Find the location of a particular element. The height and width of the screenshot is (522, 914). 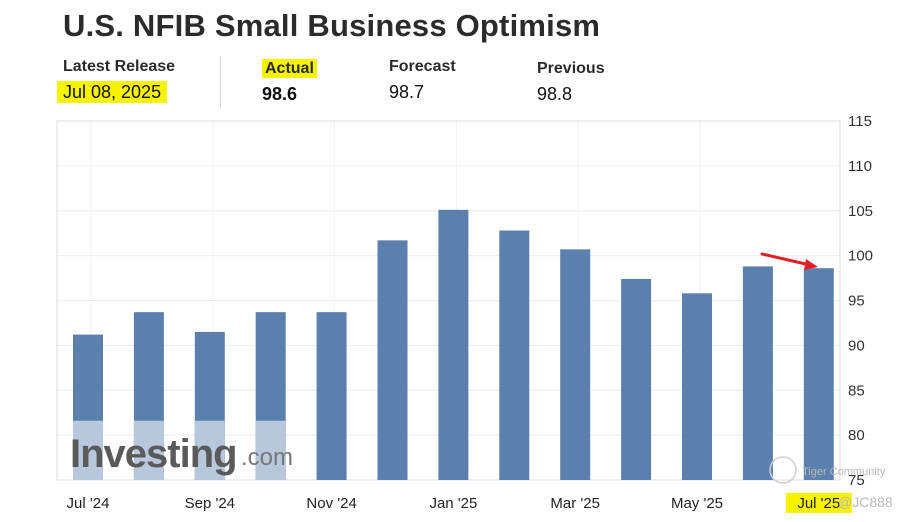

y-tick-label: 105 is located at coordinates (860, 211).